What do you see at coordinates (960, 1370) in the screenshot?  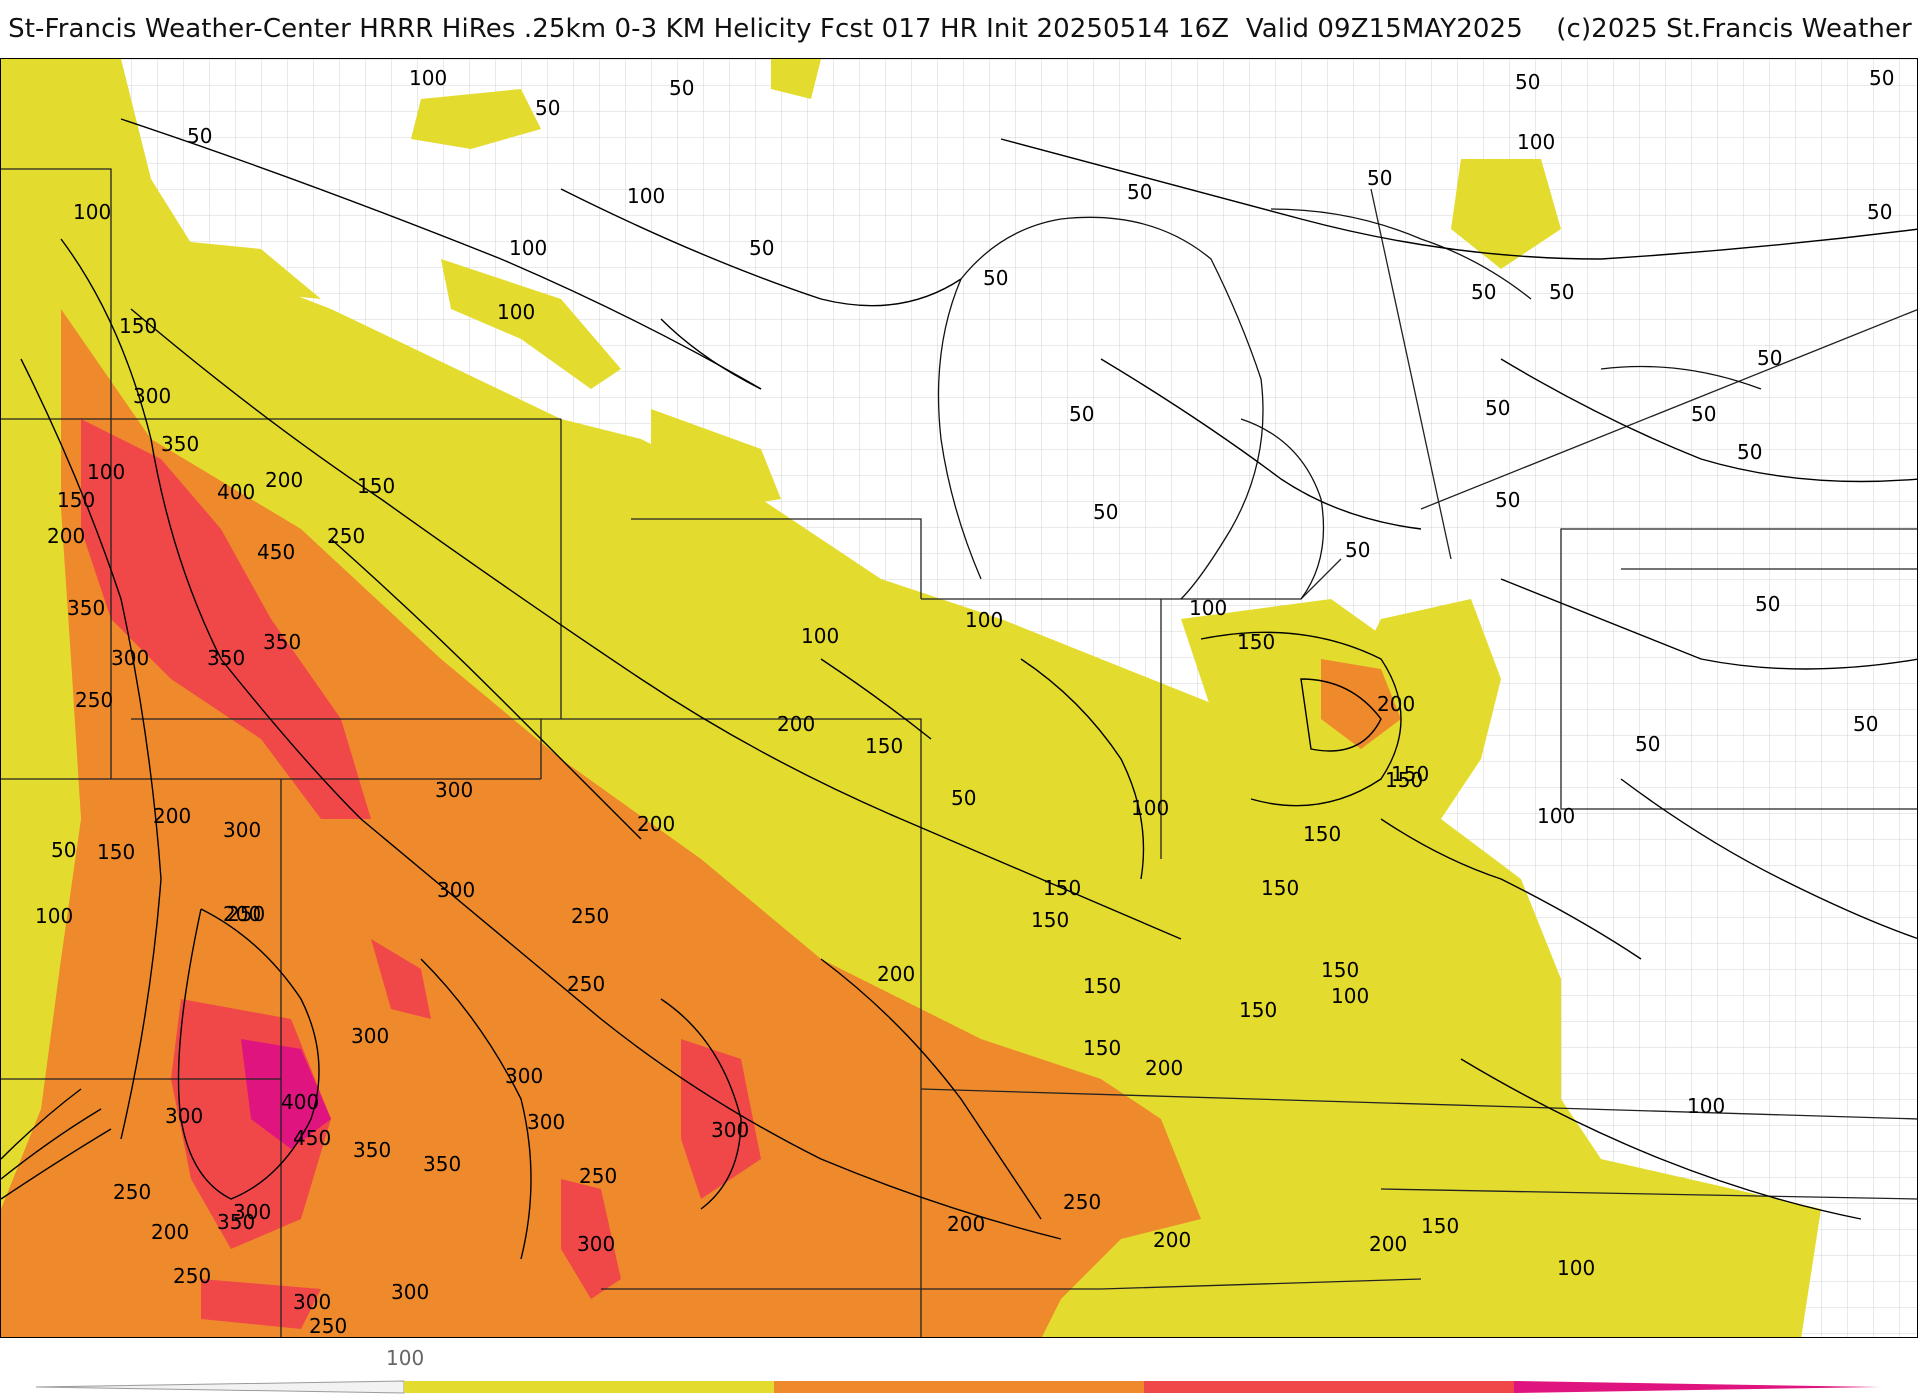 I see `helicity-colorbar: 100` at bounding box center [960, 1370].